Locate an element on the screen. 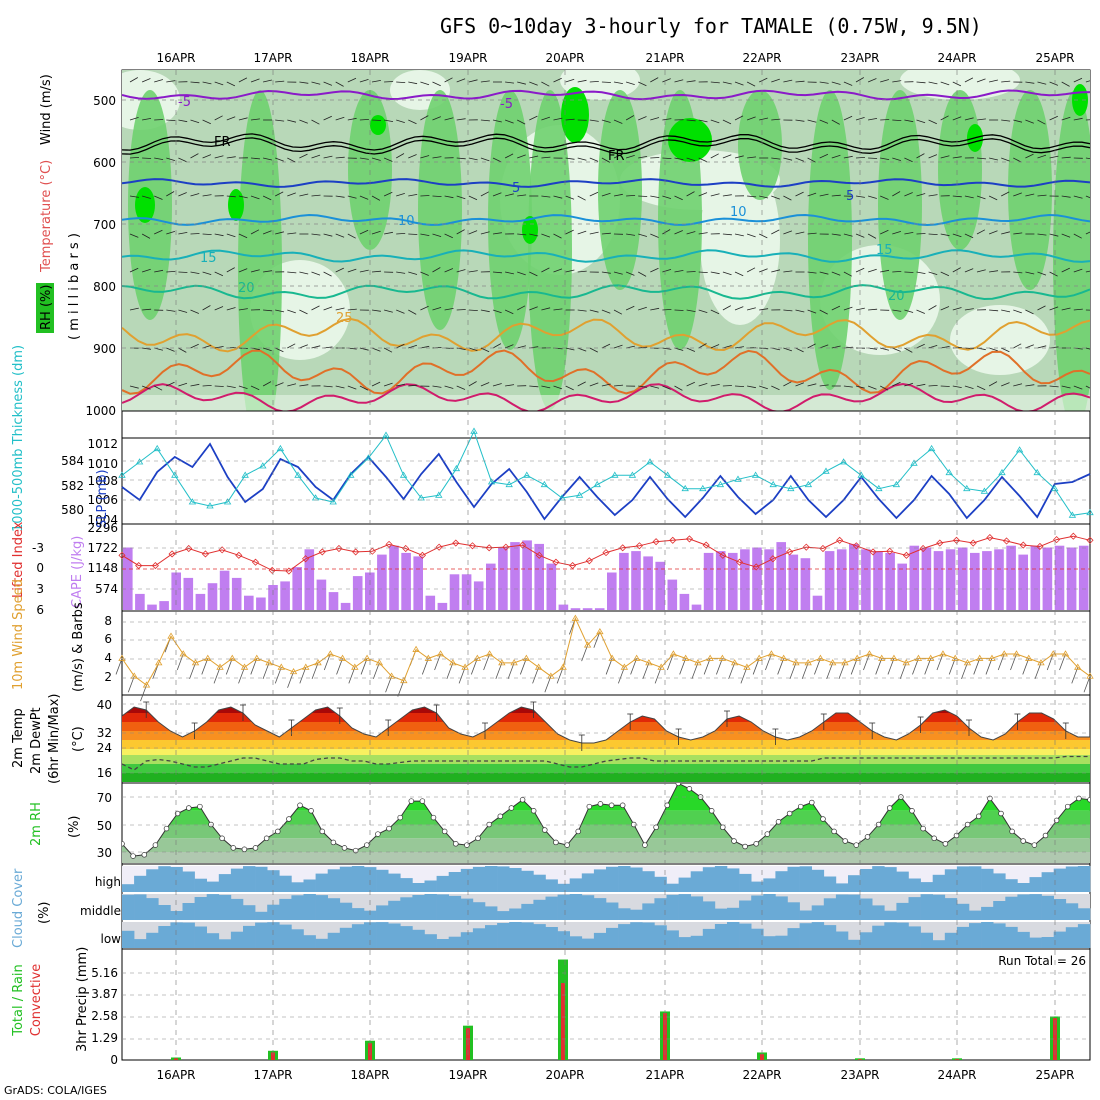 This screenshot has height=1100, width=1100. cloud-level-low: low is located at coordinates (111, 939).